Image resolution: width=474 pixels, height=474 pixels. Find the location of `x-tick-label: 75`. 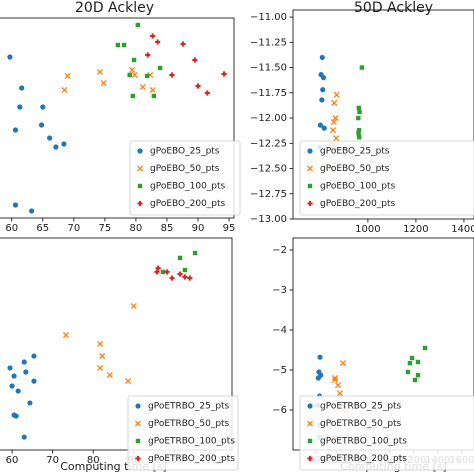

x-tick-label: 75 is located at coordinates (105, 228).